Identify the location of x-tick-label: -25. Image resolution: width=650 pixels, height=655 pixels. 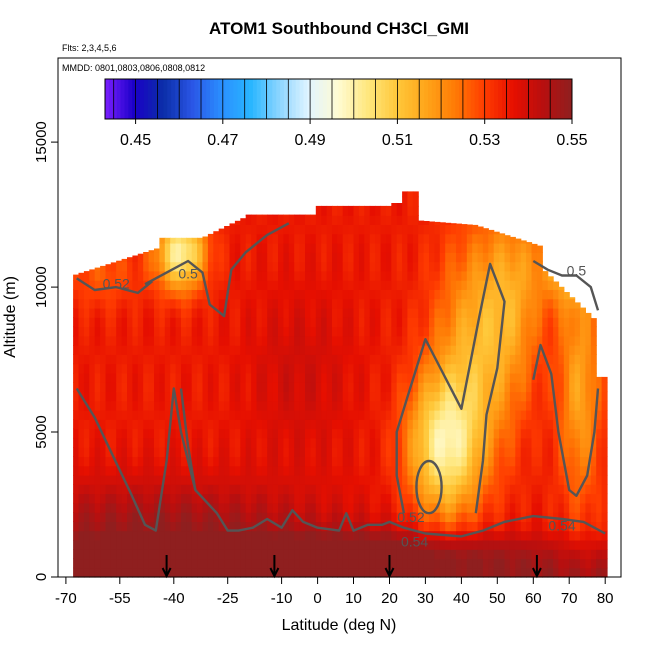
(228, 598).